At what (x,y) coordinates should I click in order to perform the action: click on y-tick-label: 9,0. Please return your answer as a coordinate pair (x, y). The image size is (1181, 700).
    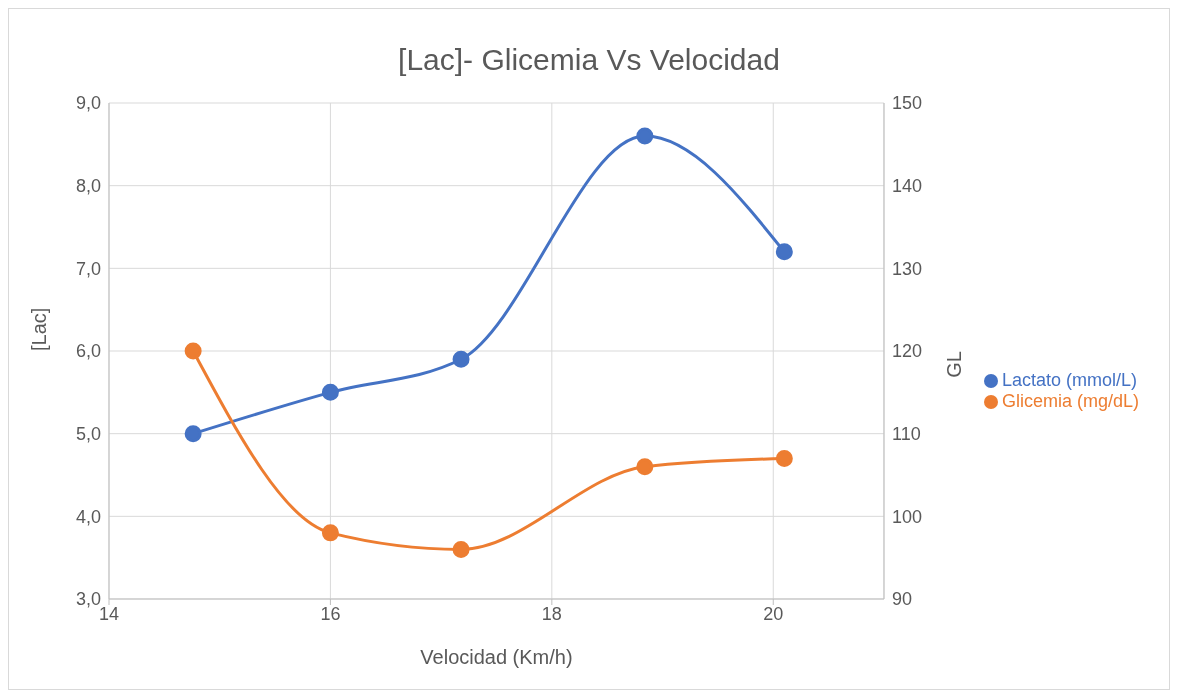
    Looking at the image, I should click on (88, 103).